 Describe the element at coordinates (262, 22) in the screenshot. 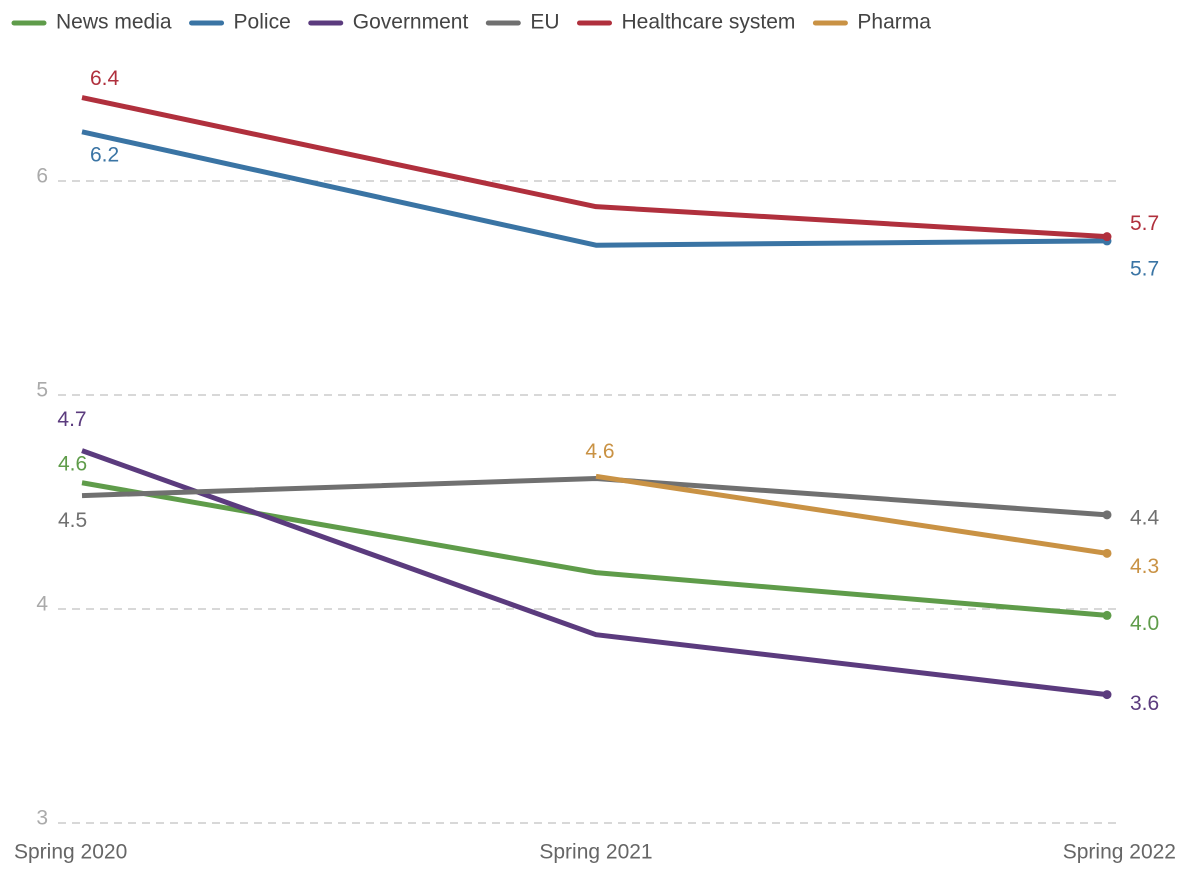

I see `legend-label: Police` at that location.